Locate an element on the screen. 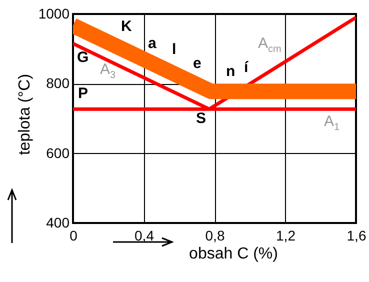 The image size is (369, 282). annotation: l is located at coordinates (174, 49).